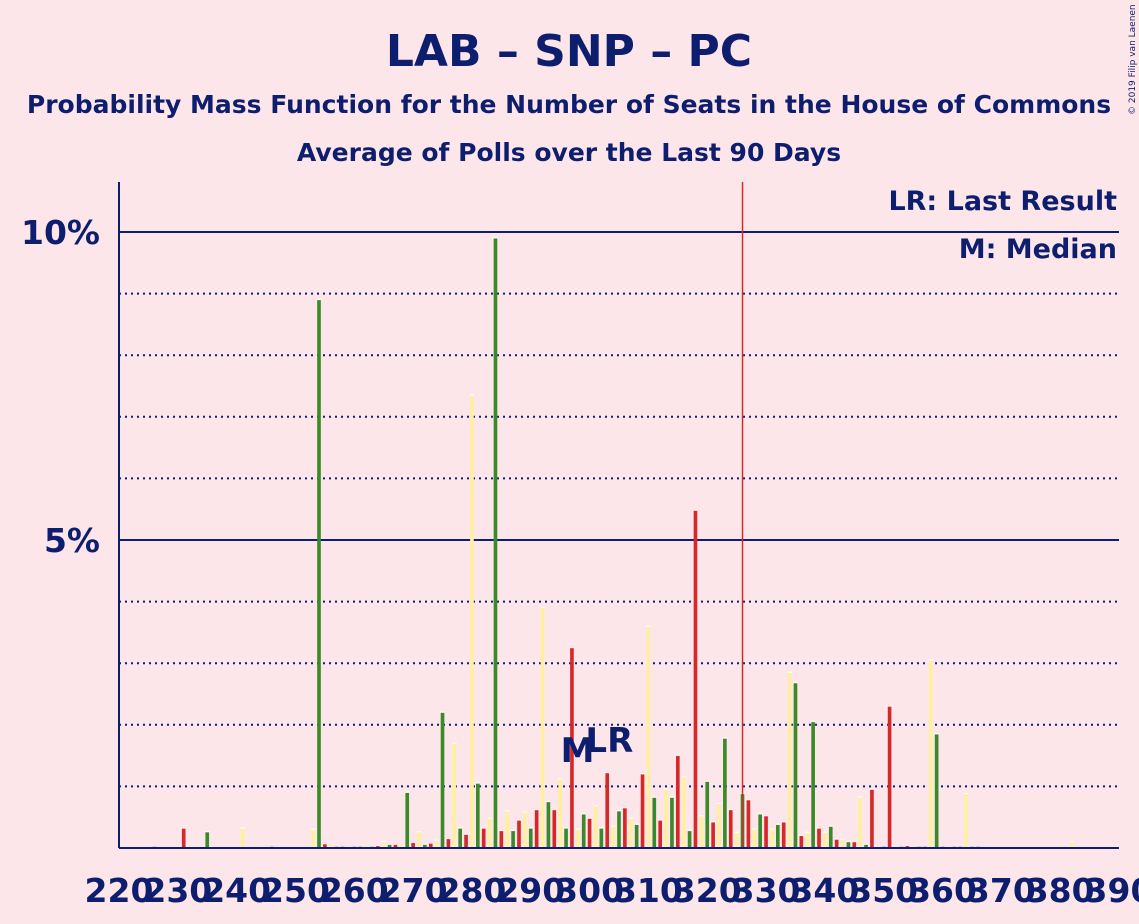 The image size is (1139, 924). I want to click on chart-subtitle-2: Average of Polls over the Last 90 Days, so click(569, 152).